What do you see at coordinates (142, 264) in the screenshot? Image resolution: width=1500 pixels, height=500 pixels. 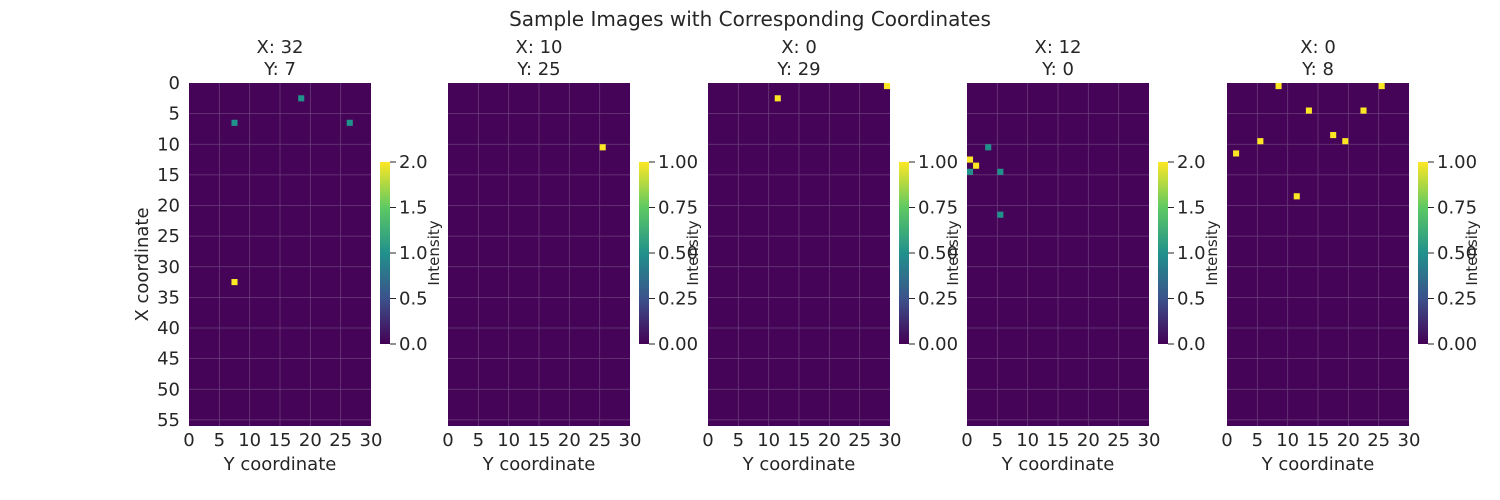 I see `y-axis-label: X coordinate` at bounding box center [142, 264].